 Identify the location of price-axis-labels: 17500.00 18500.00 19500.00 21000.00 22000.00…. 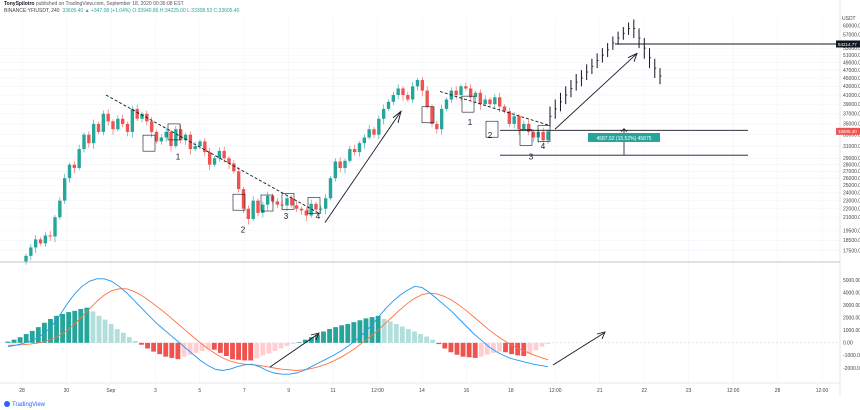
(851, 138).